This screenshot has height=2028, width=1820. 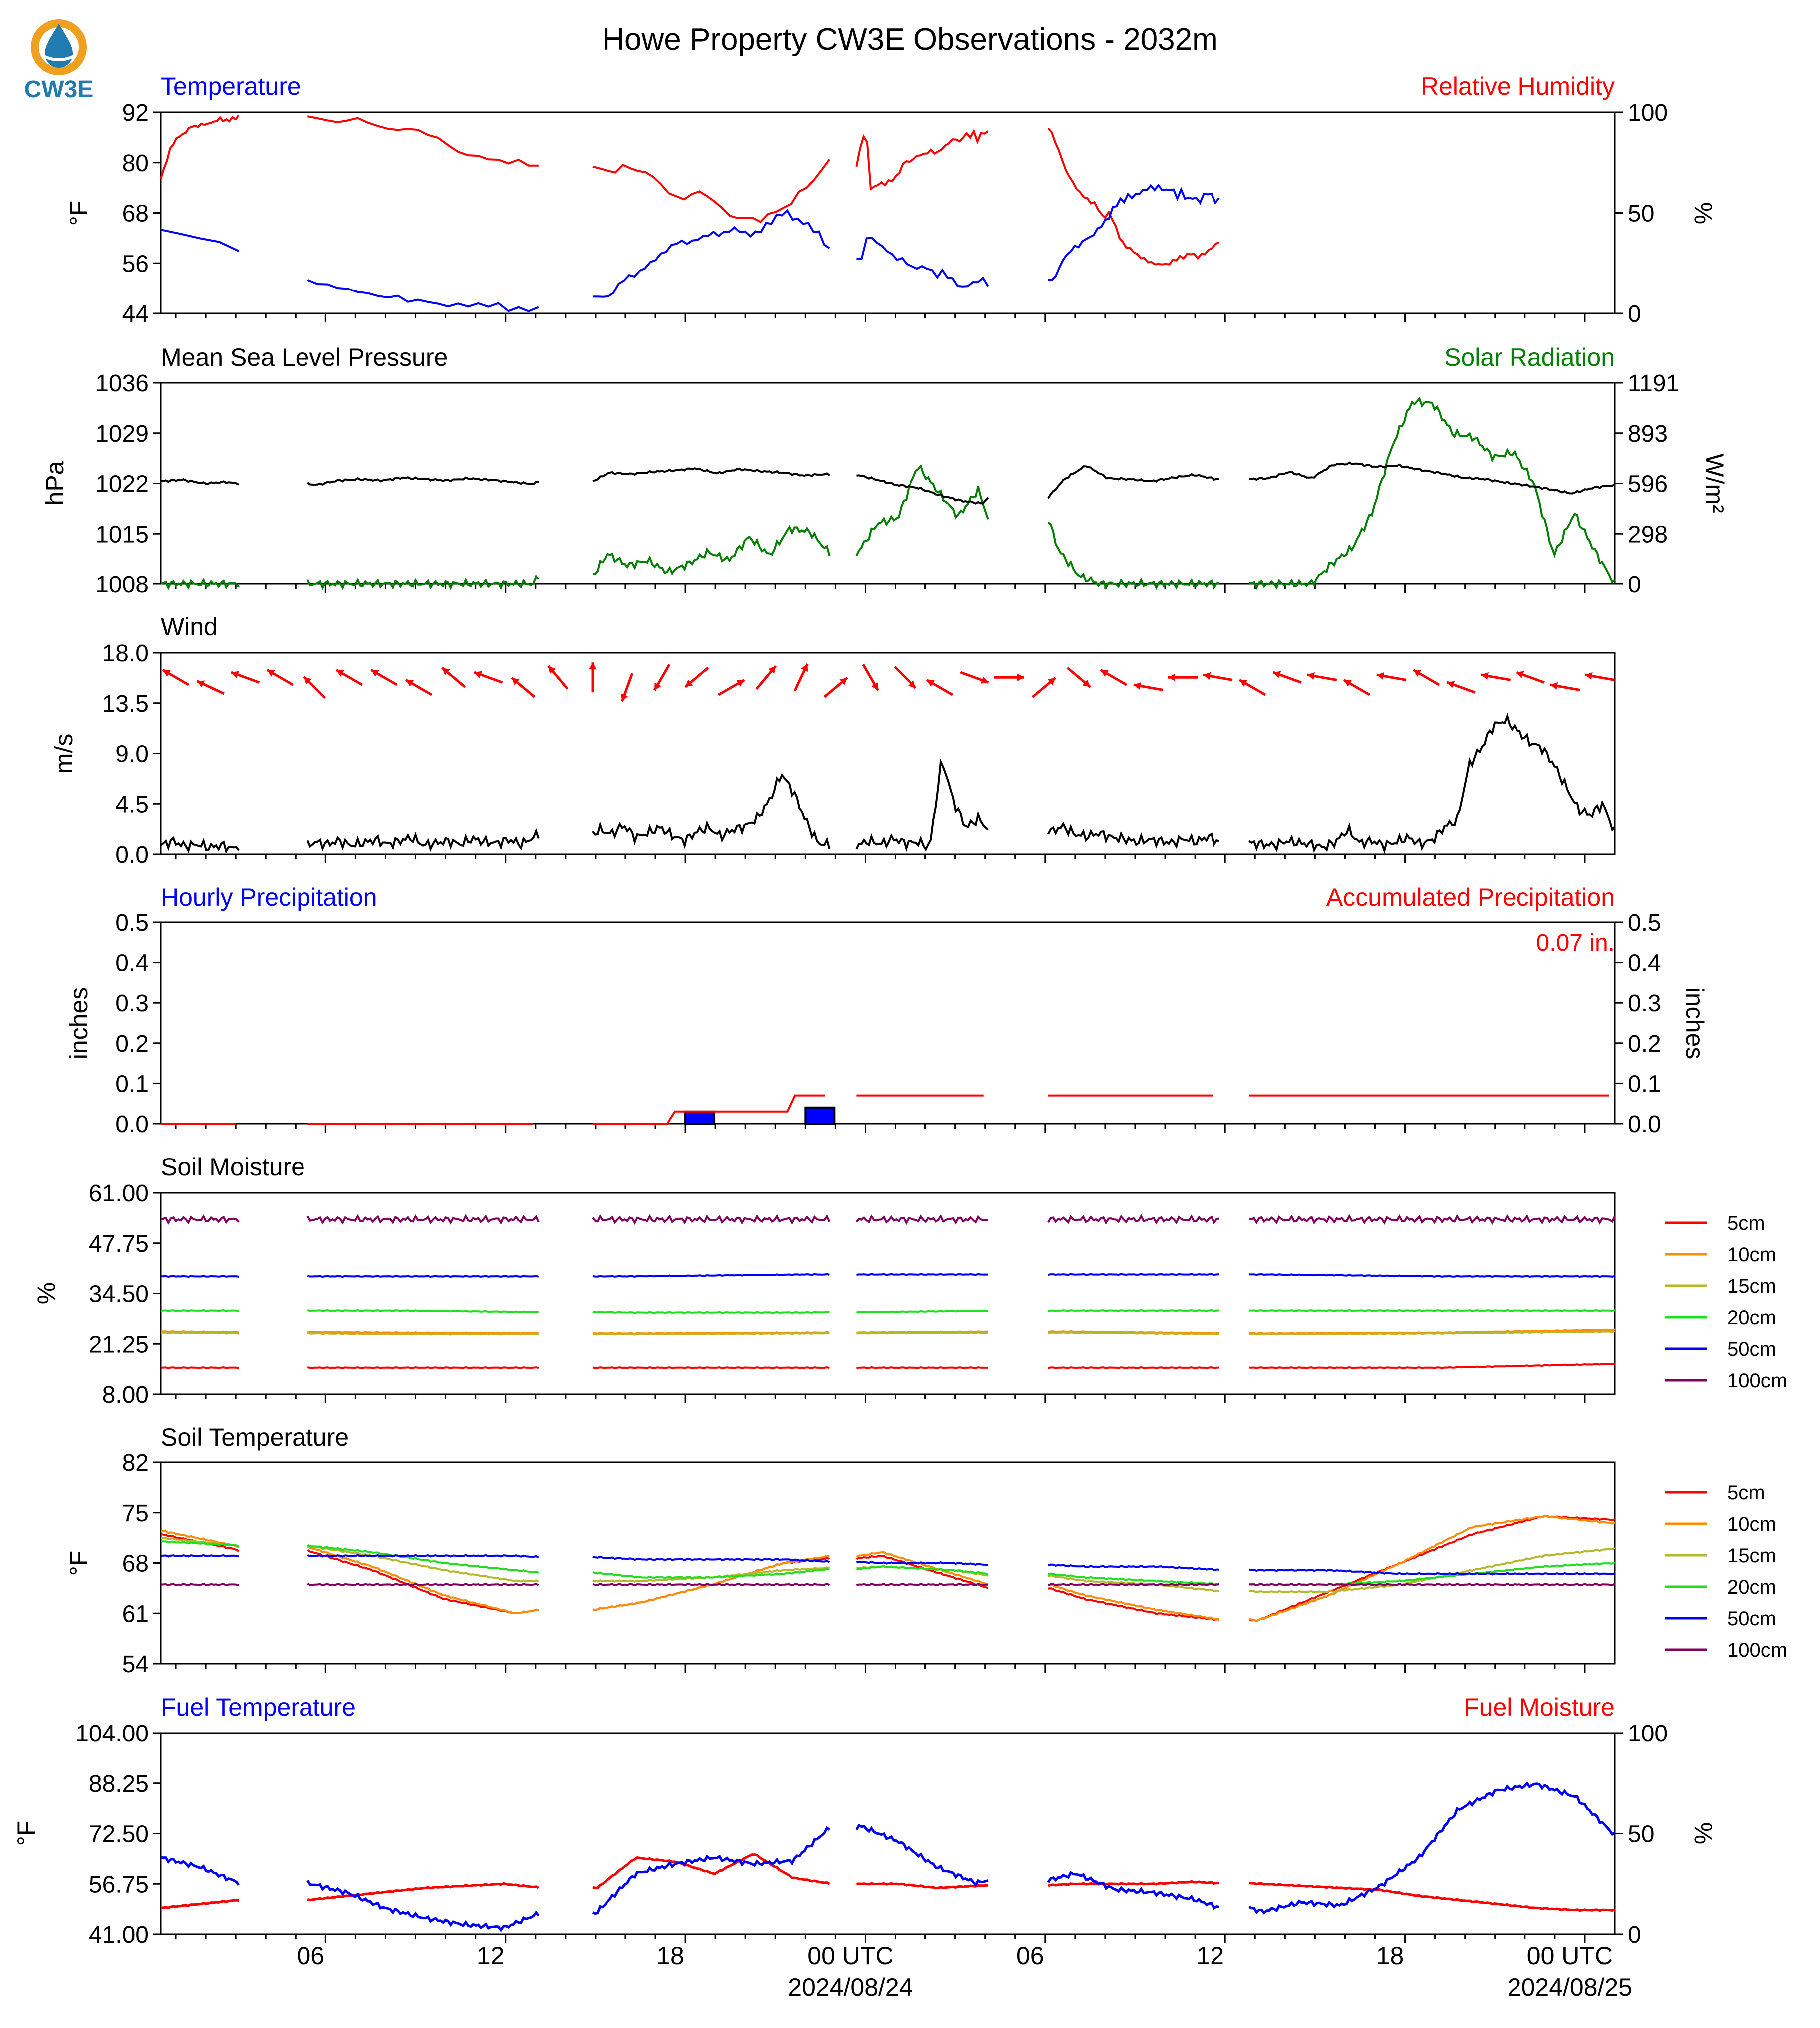 I want to click on xtick-label: 06, so click(x=1030, y=1956).